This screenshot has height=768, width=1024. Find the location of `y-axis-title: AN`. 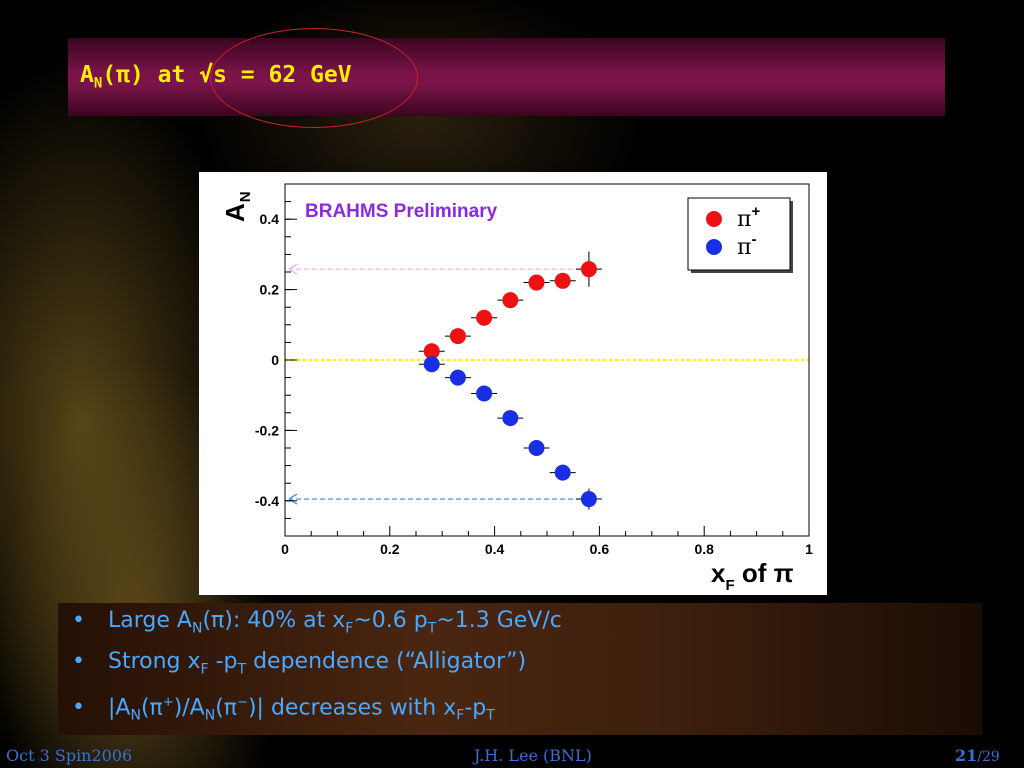

y-axis-title: AN is located at coordinates (237, 206).